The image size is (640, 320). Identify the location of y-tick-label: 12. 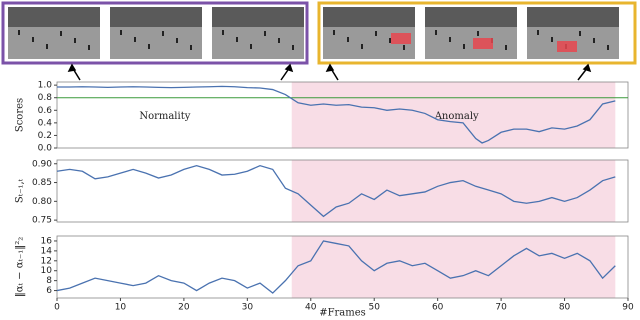
(46, 261).